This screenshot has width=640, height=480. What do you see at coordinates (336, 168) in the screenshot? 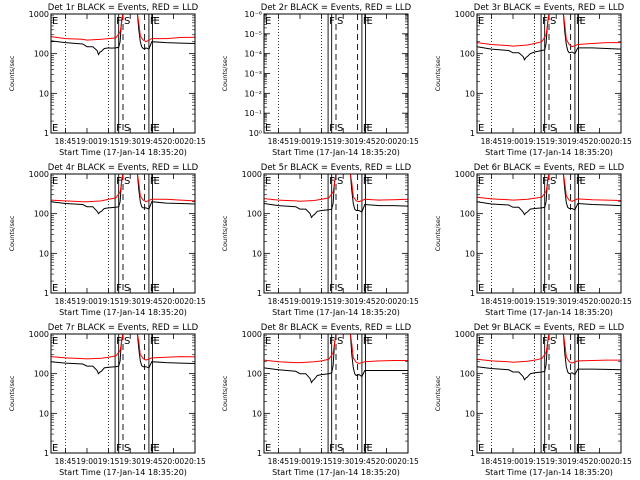
I see `panel-title: Det 5r BLACK = Events, RED = LLD` at bounding box center [336, 168].